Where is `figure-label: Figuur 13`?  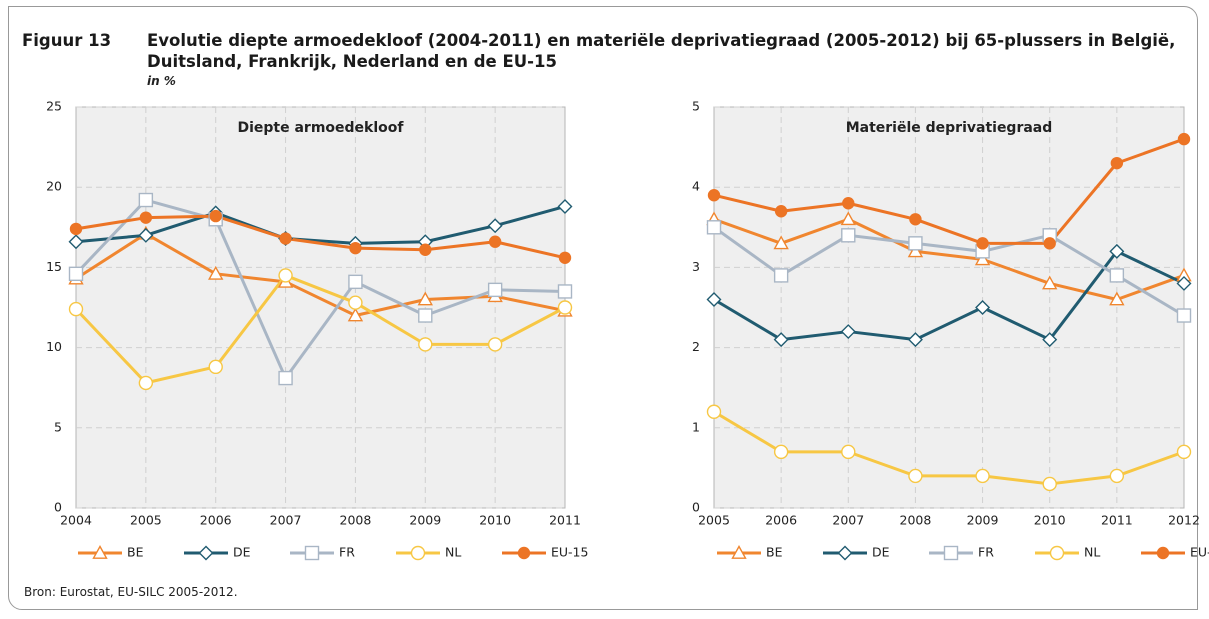 figure-label: Figuur 13 is located at coordinates (67, 40).